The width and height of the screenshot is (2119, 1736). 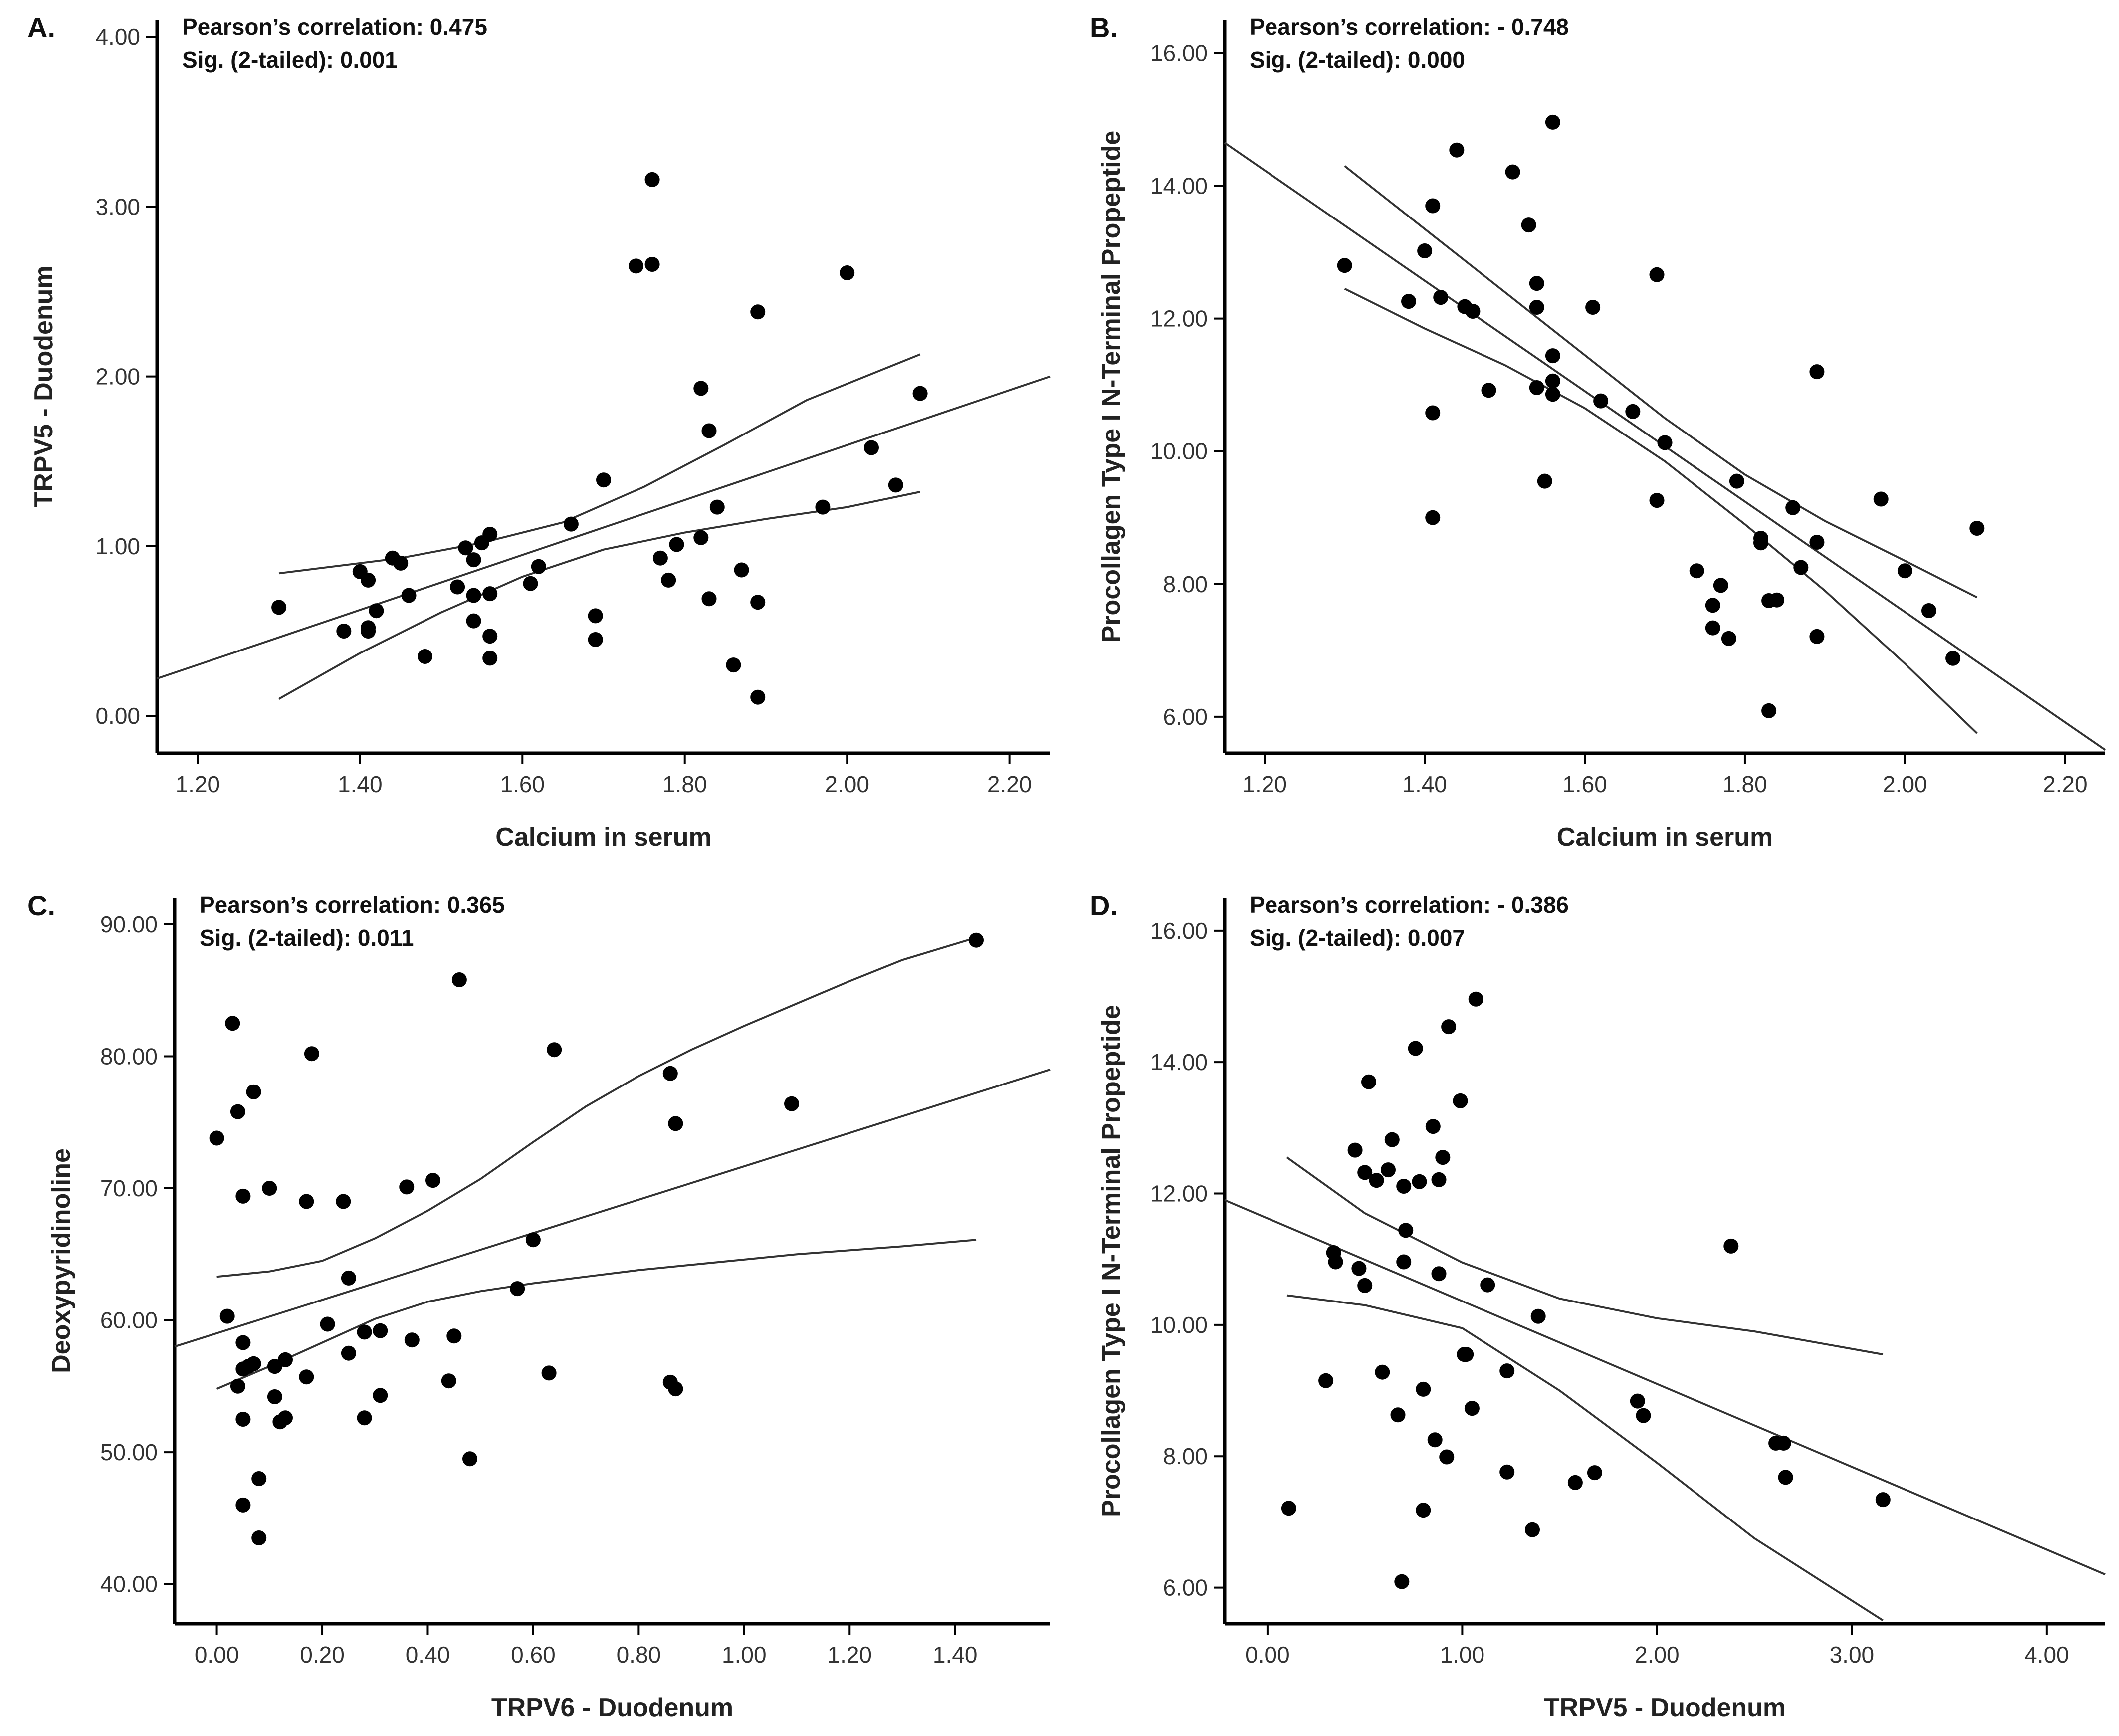 What do you see at coordinates (129, 1584) in the screenshot?
I see `y-tick-label: 40.00` at bounding box center [129, 1584].